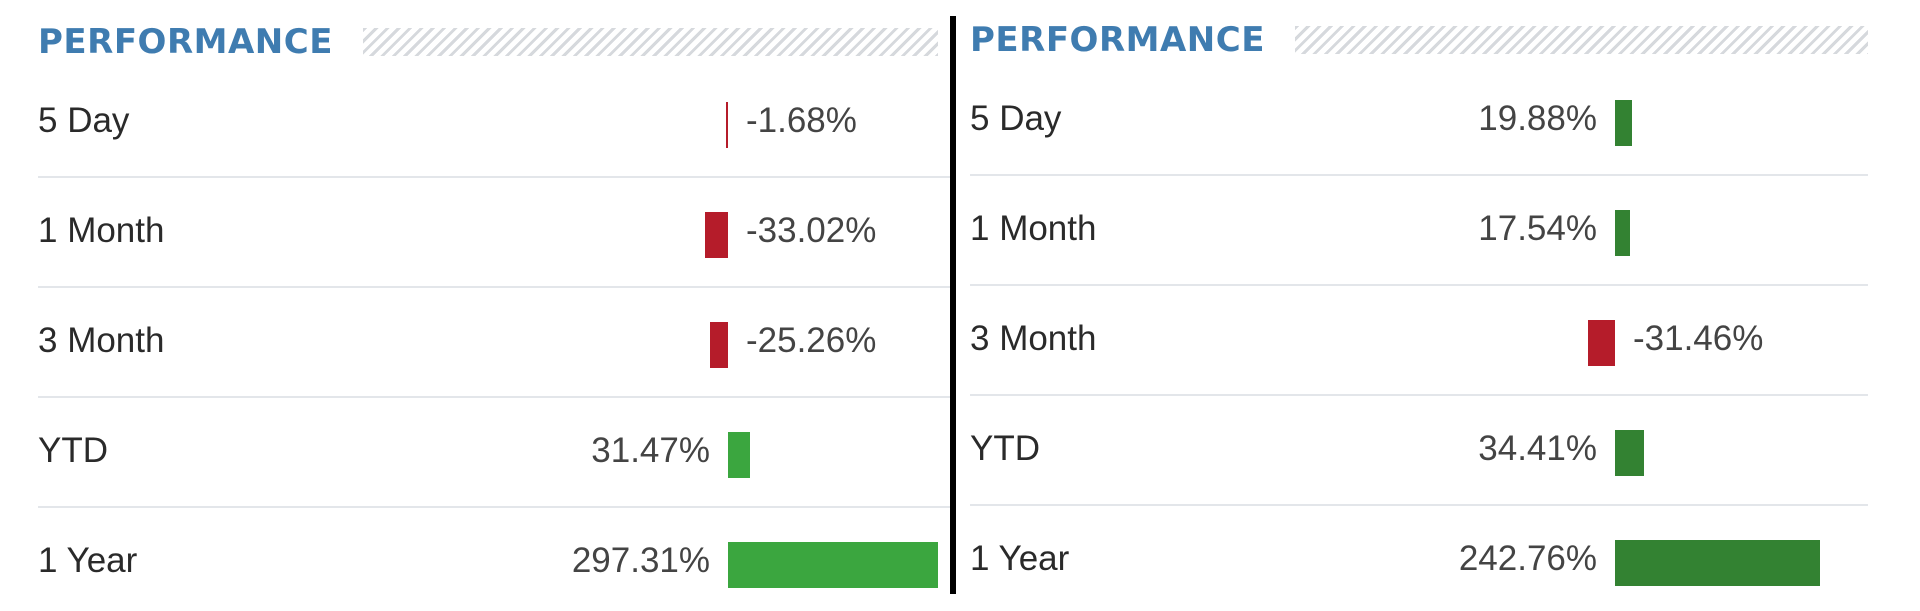 Image resolution: width=1920 pixels, height=611 pixels. I want to click on row-value: -25.26%, so click(811, 340).